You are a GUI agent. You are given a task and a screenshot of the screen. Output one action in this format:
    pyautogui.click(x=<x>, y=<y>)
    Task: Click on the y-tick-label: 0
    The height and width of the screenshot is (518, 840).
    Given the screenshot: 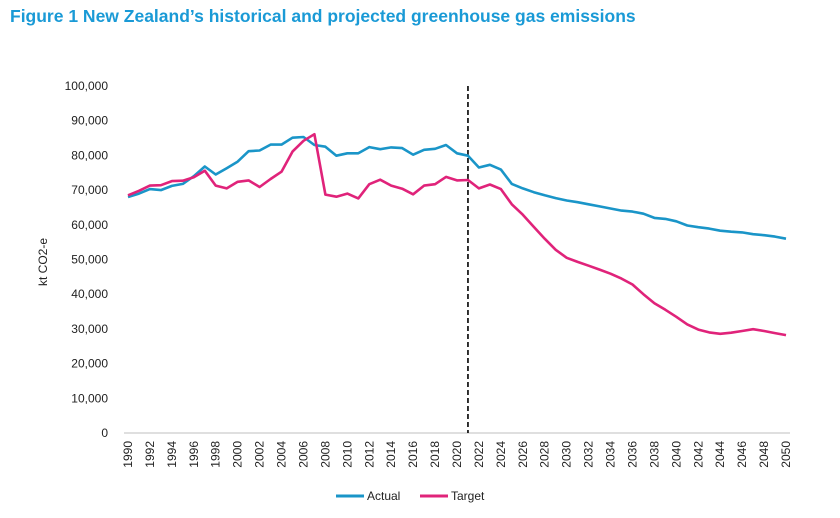 What is the action you would take?
    pyautogui.click(x=104, y=433)
    